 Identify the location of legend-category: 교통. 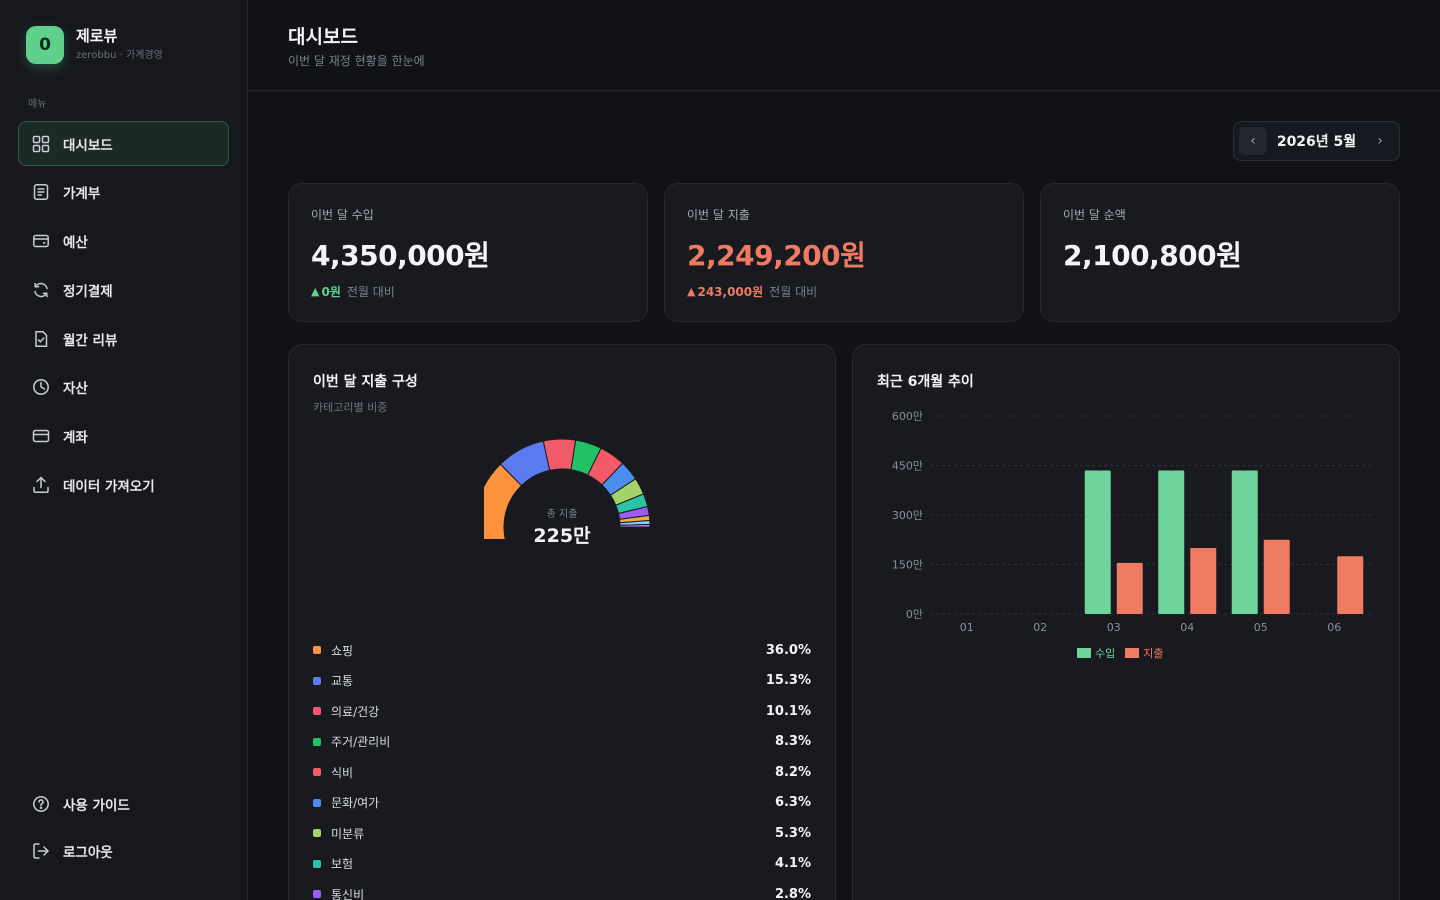
(342, 681).